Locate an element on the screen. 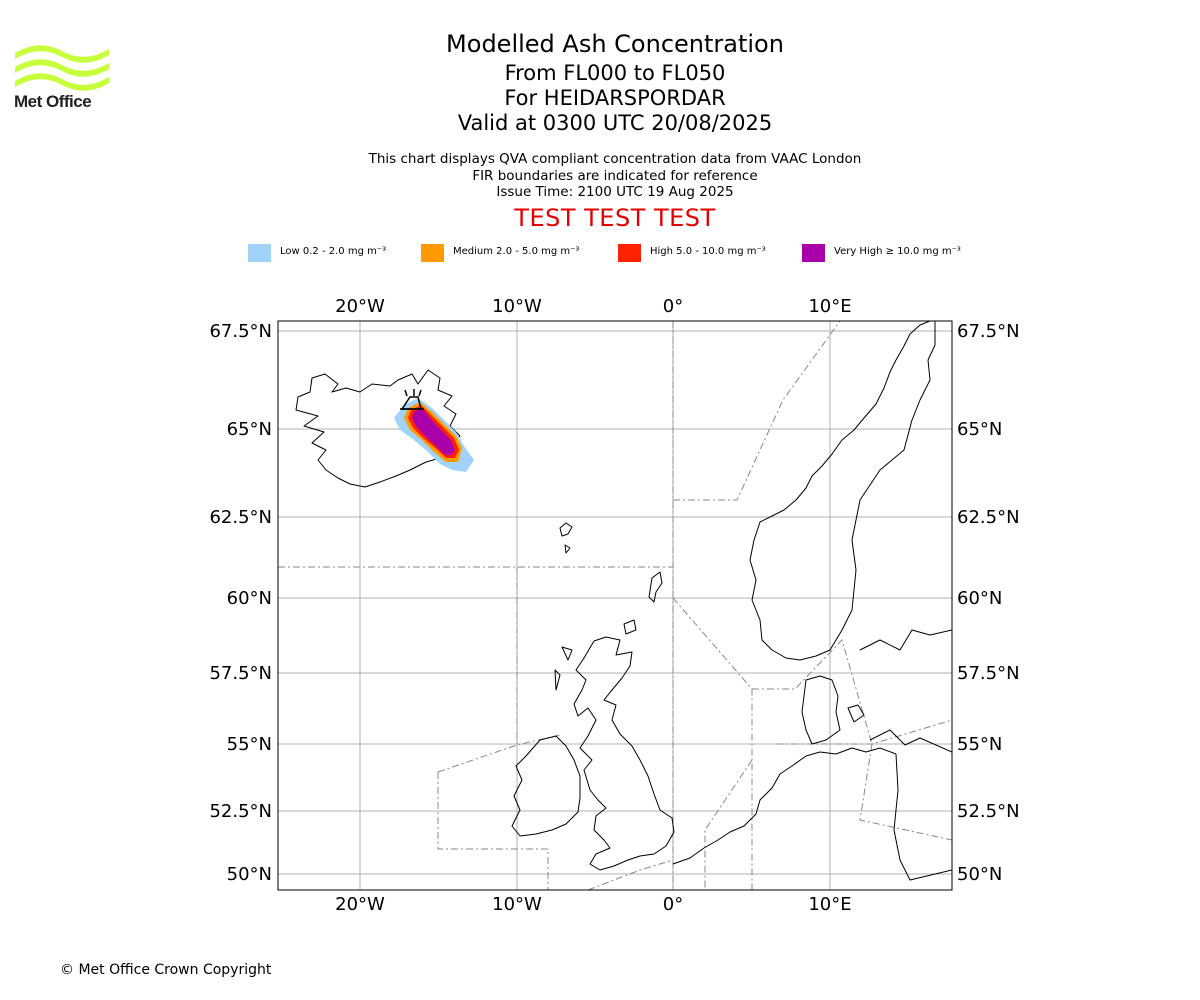 The height and width of the screenshot is (1000, 1200). legend-swatch-very-high is located at coordinates (813, 253).